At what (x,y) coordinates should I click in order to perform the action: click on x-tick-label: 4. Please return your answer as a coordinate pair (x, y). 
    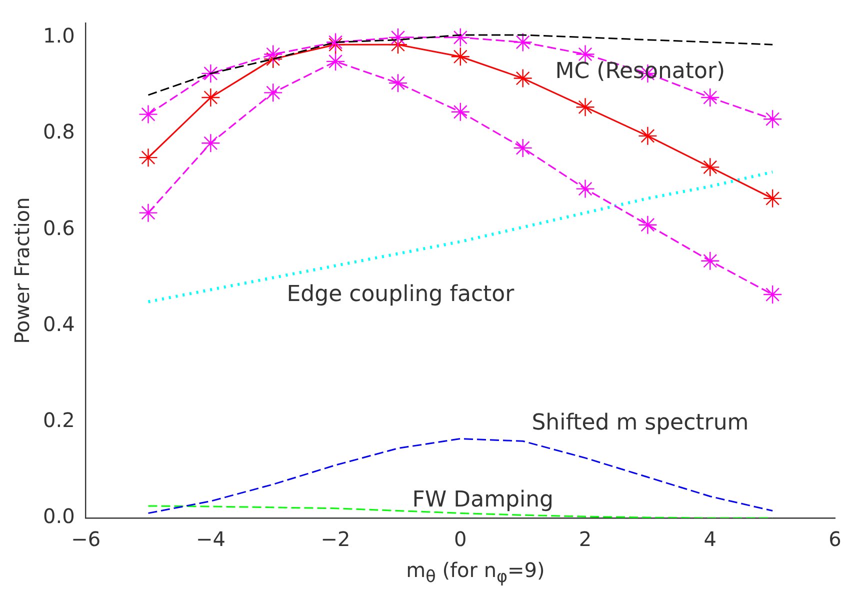
    Looking at the image, I should click on (710, 539).